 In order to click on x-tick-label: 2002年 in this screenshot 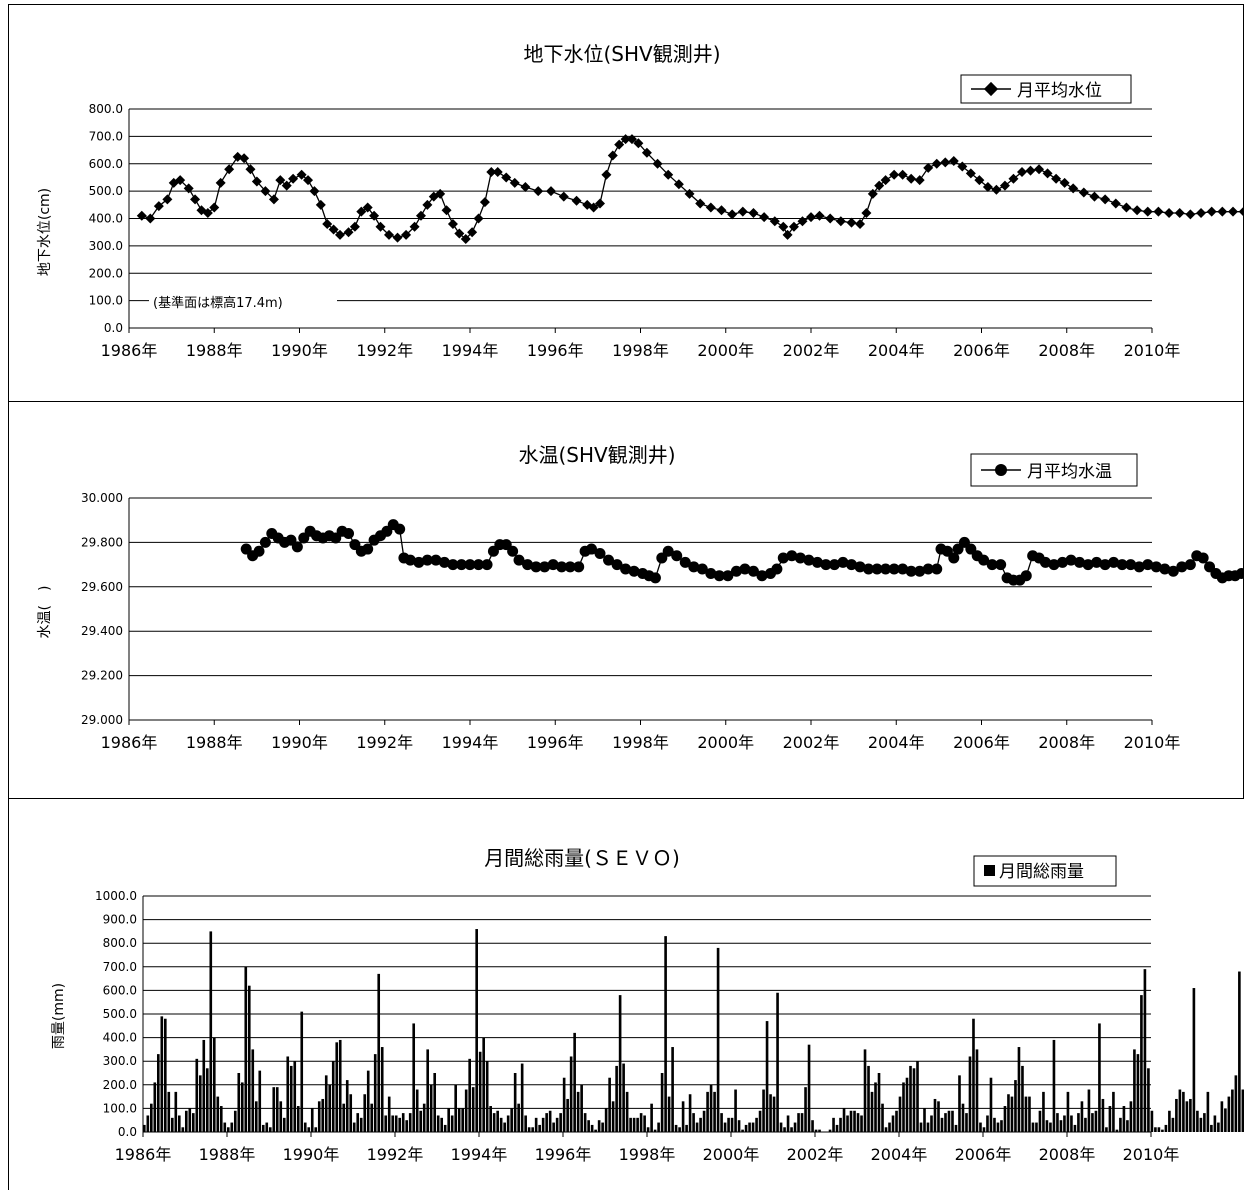, I will do `click(815, 1154)`.